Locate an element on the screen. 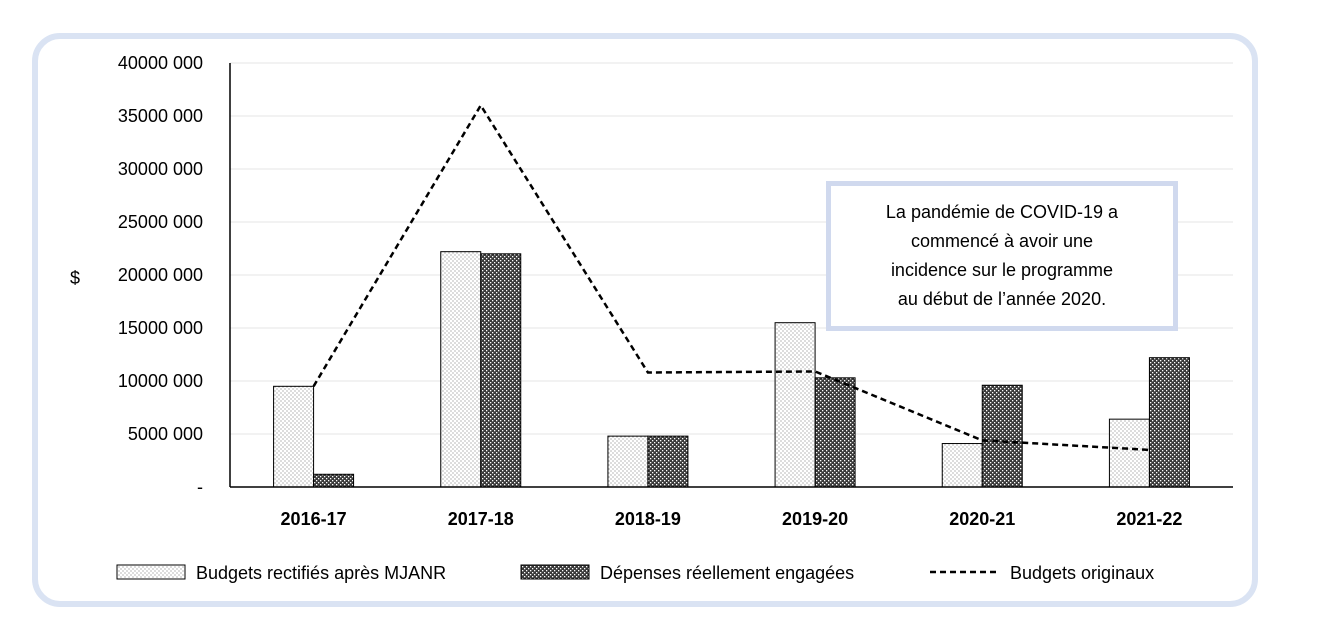 This screenshot has height=639, width=1318. y-tick-label: 35000 000 is located at coordinates (160, 116).